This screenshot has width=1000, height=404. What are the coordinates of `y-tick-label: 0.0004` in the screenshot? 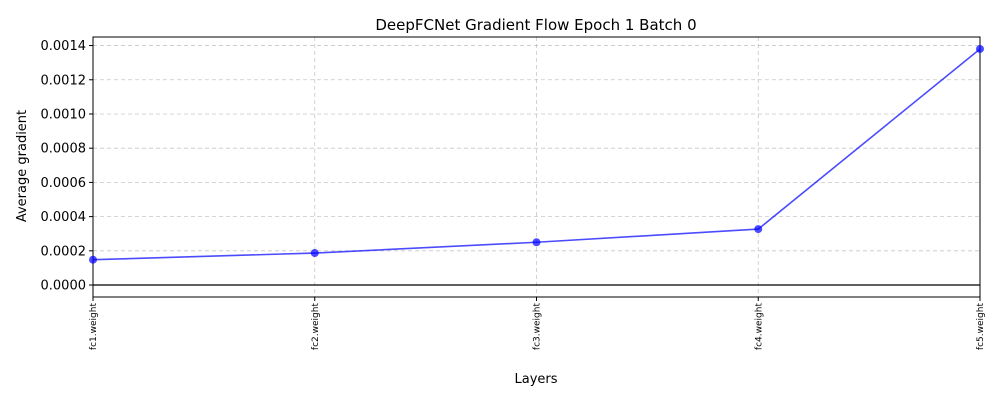 It's located at (64, 217).